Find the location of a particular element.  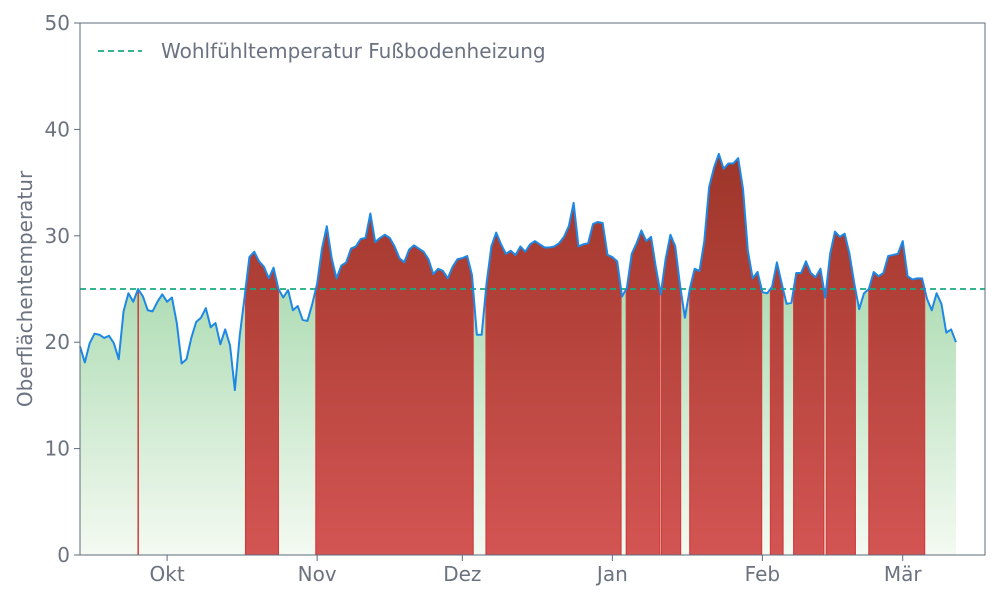

x-tick-label: Feb is located at coordinates (762, 574).